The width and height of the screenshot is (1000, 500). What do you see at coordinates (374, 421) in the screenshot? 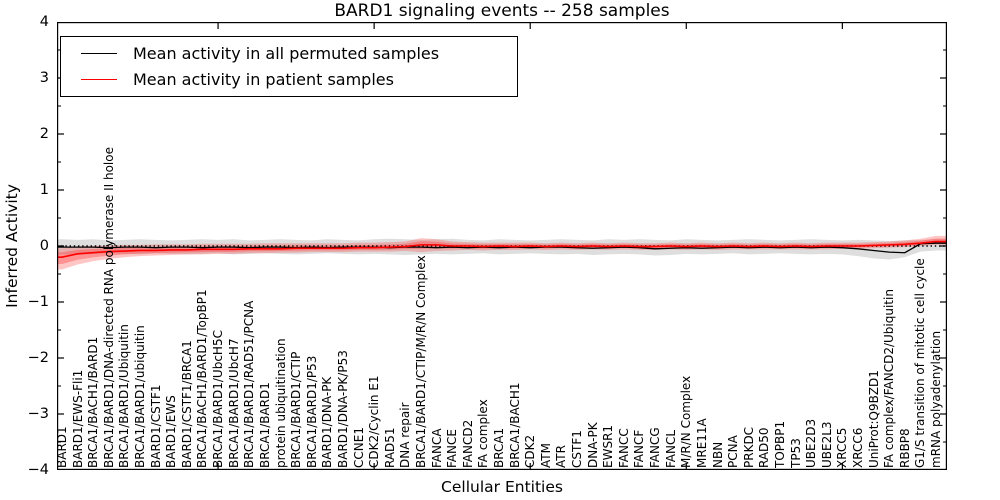
I see `x-tick-label: CDK2/Cyclin E1` at bounding box center [374, 421].